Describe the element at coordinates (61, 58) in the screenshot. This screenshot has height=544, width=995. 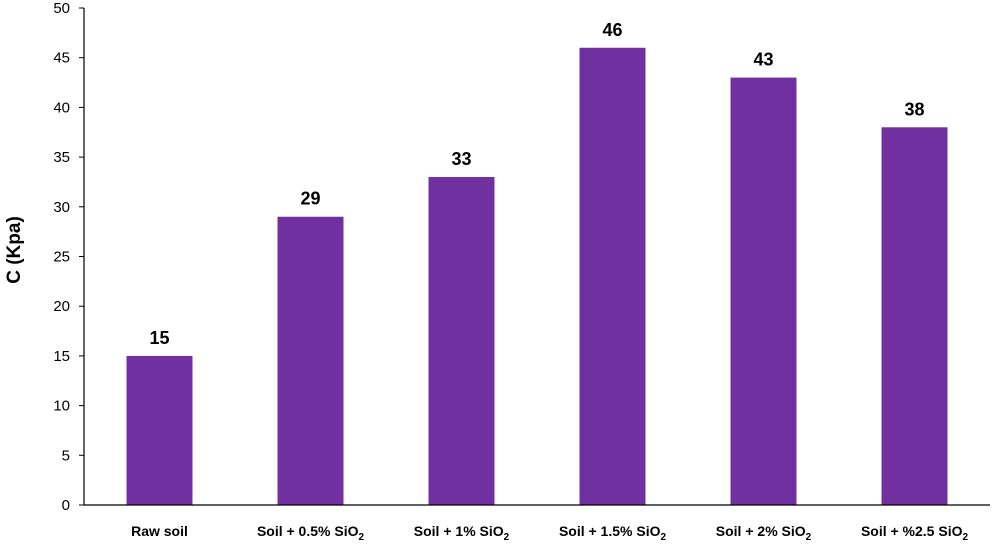
I see `y-tick-label: 45` at that location.